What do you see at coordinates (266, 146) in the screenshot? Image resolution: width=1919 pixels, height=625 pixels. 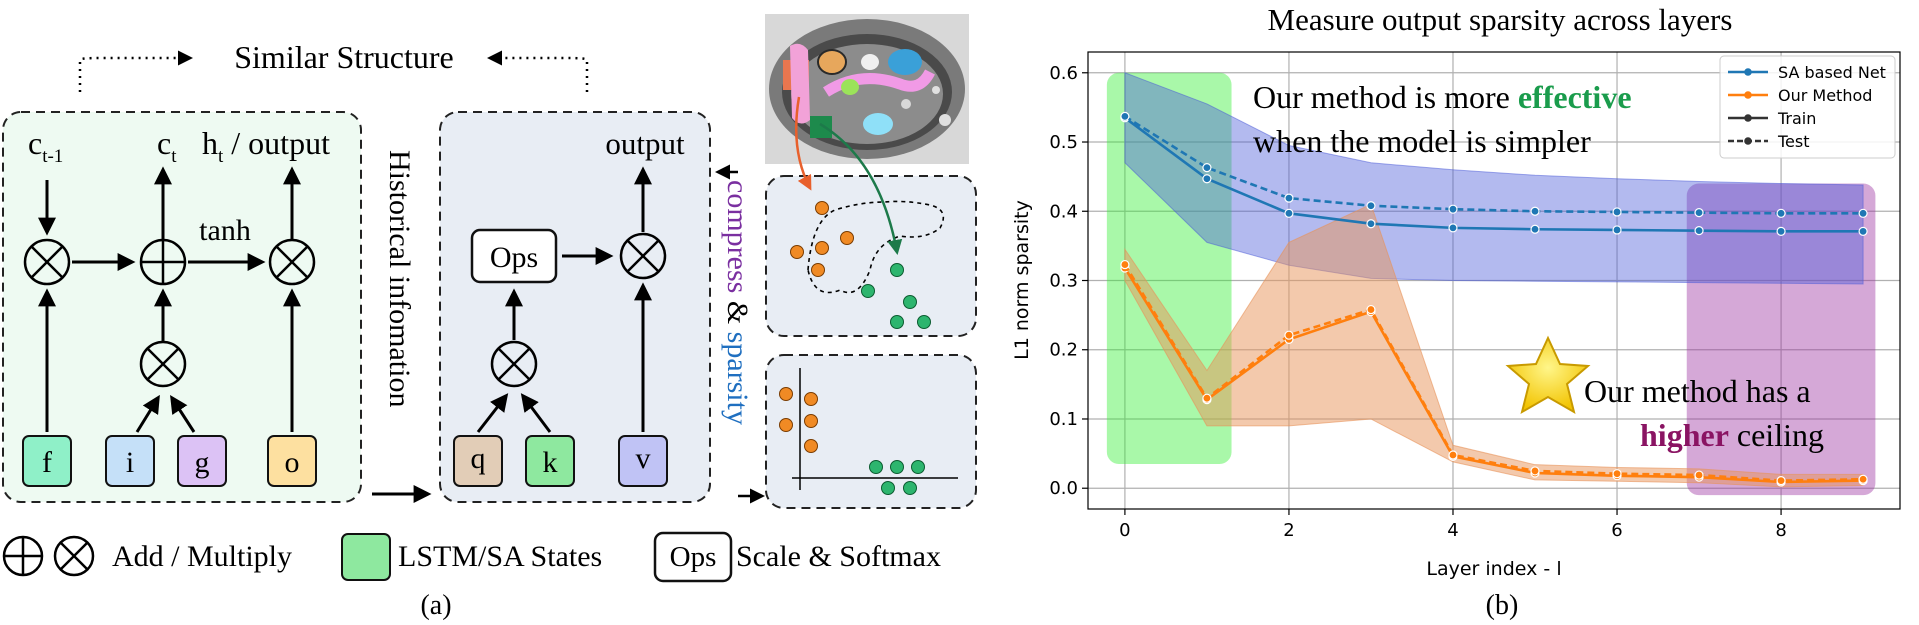 I see `lstm-ht-label: ht / output` at bounding box center [266, 146].